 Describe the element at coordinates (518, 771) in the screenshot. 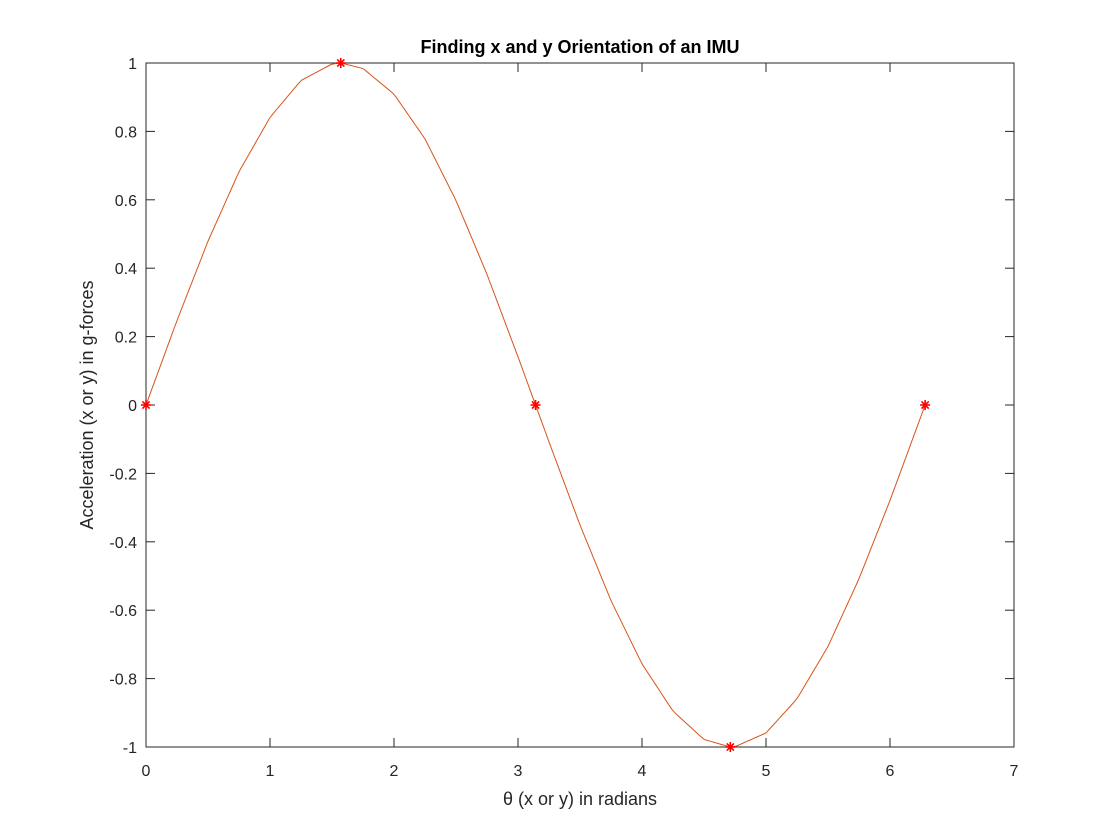

I see `x-tick-label: 3` at that location.